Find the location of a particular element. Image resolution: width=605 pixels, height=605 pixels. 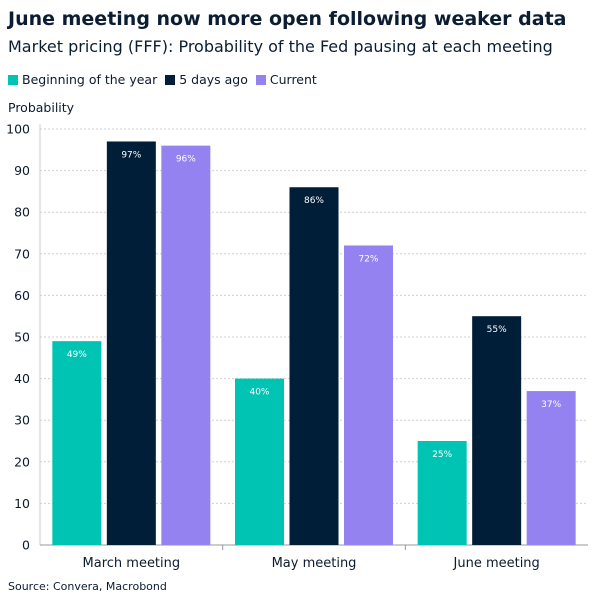

y-tick-label: 0 is located at coordinates (26, 545).